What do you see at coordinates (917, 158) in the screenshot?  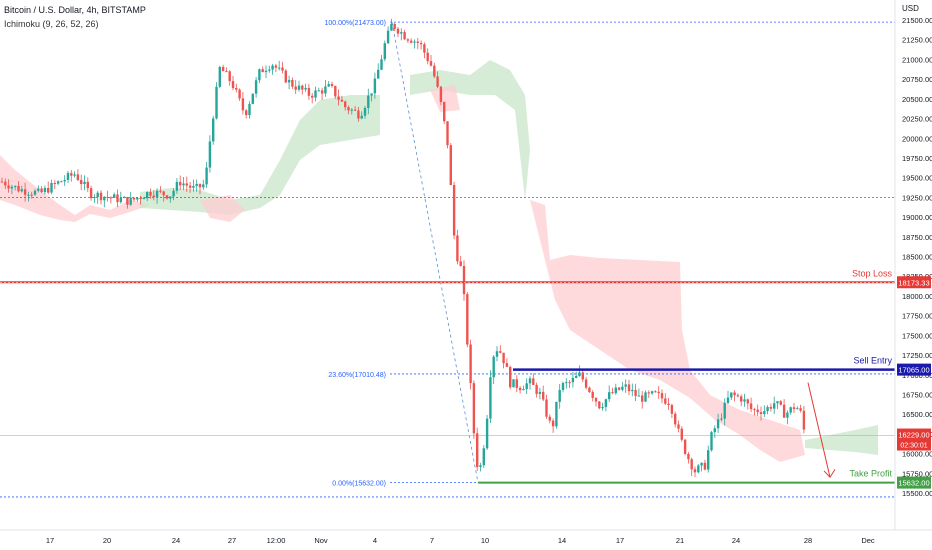 I see `y-tick-label: 19750.00` at bounding box center [917, 158].